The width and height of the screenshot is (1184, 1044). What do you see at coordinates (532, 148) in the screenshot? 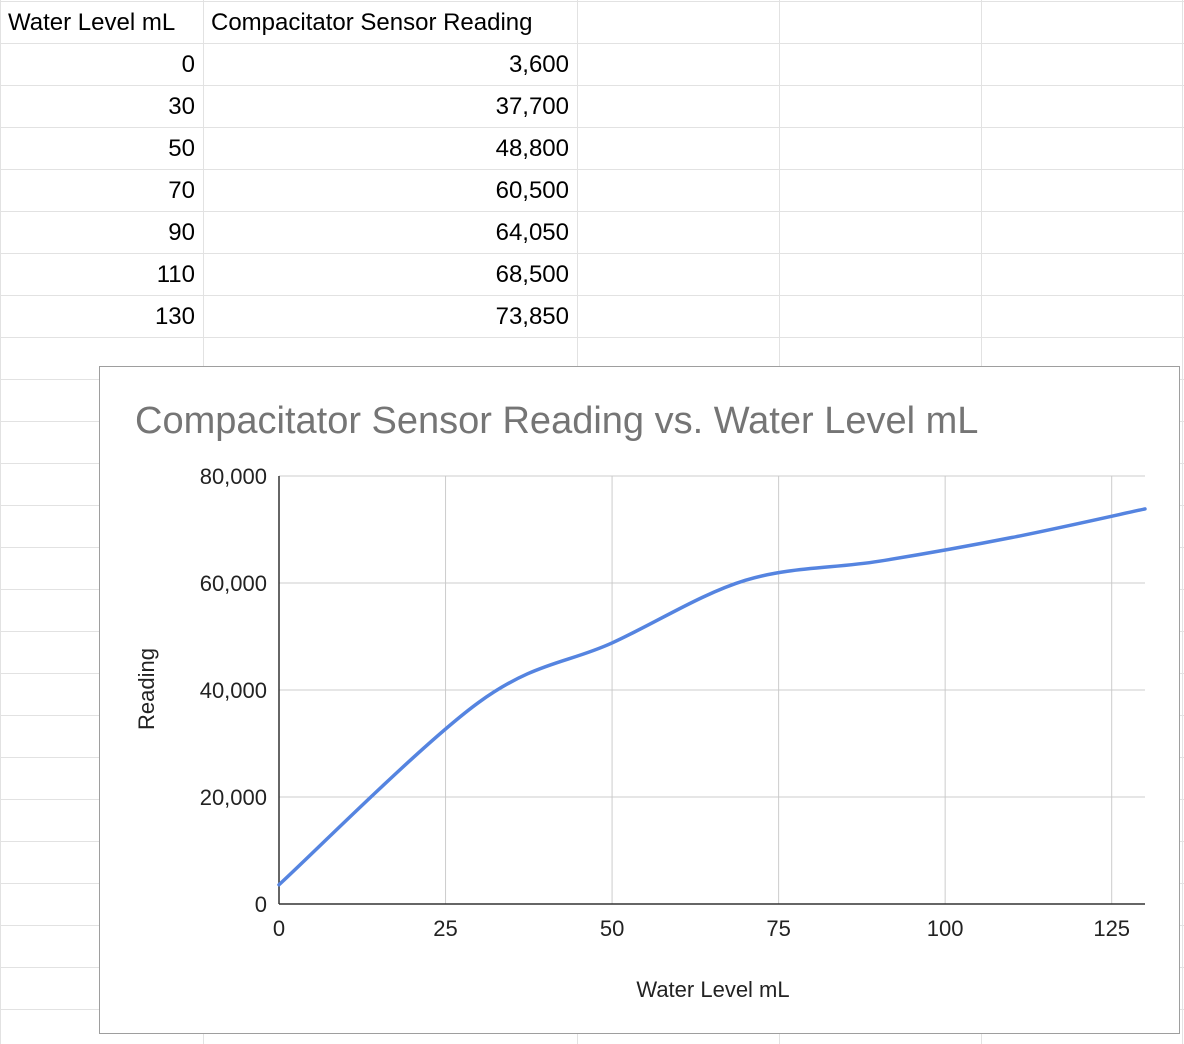
I see `cell-sensor-reading: 48,800` at bounding box center [532, 148].